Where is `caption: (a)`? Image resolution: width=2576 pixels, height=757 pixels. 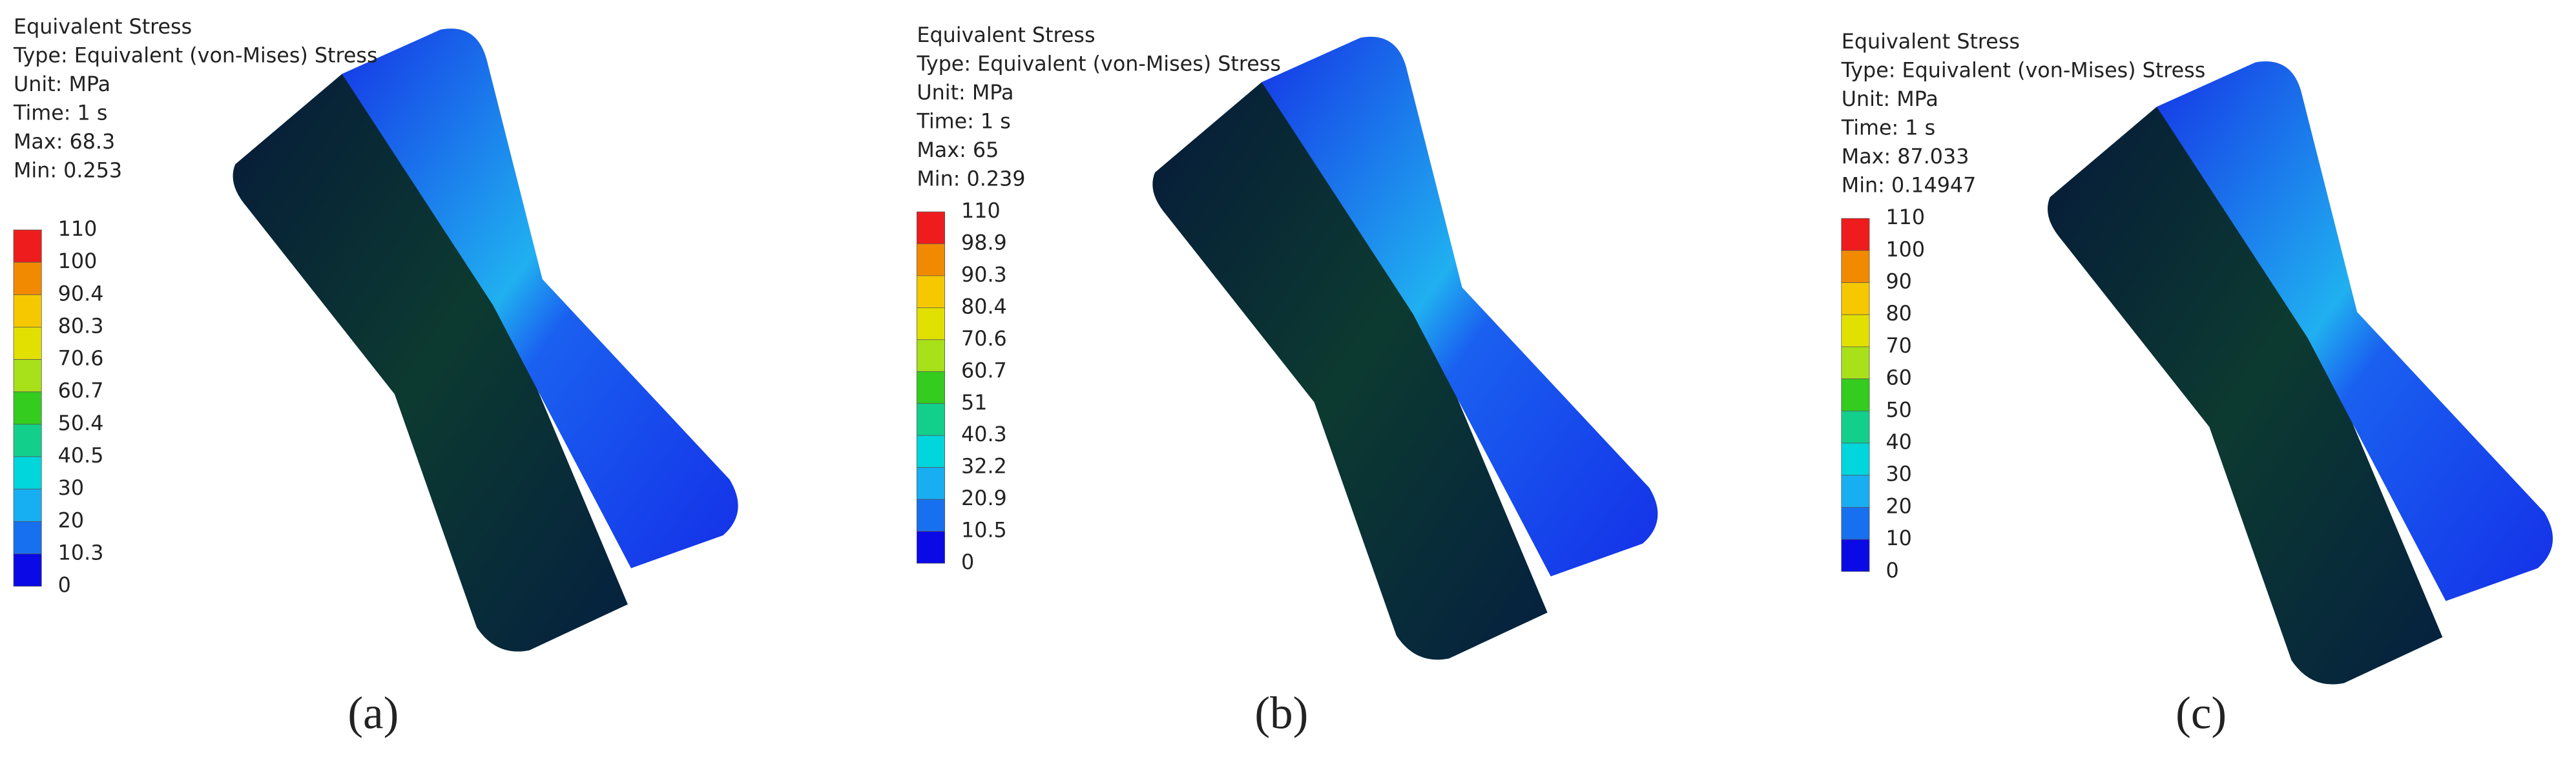
caption: (a) is located at coordinates (373, 713).